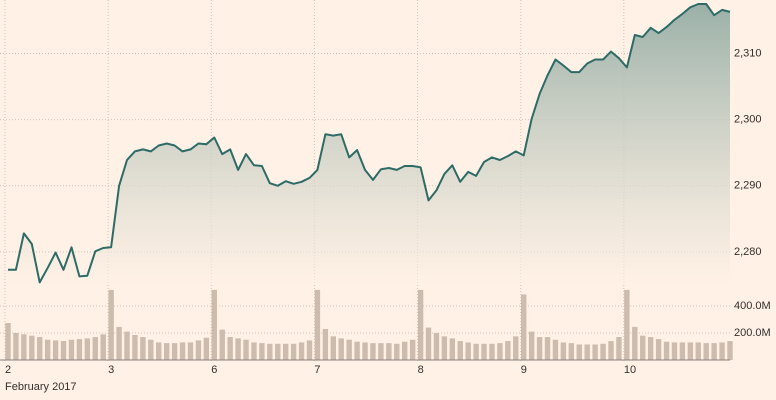 This screenshot has width=776, height=400. What do you see at coordinates (524, 370) in the screenshot?
I see `x-tick-label: 9` at bounding box center [524, 370].